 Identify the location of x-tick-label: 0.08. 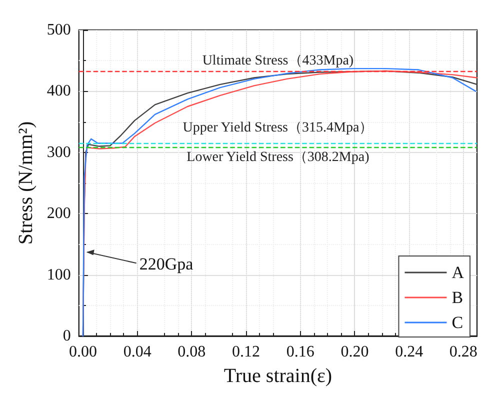
(192, 352).